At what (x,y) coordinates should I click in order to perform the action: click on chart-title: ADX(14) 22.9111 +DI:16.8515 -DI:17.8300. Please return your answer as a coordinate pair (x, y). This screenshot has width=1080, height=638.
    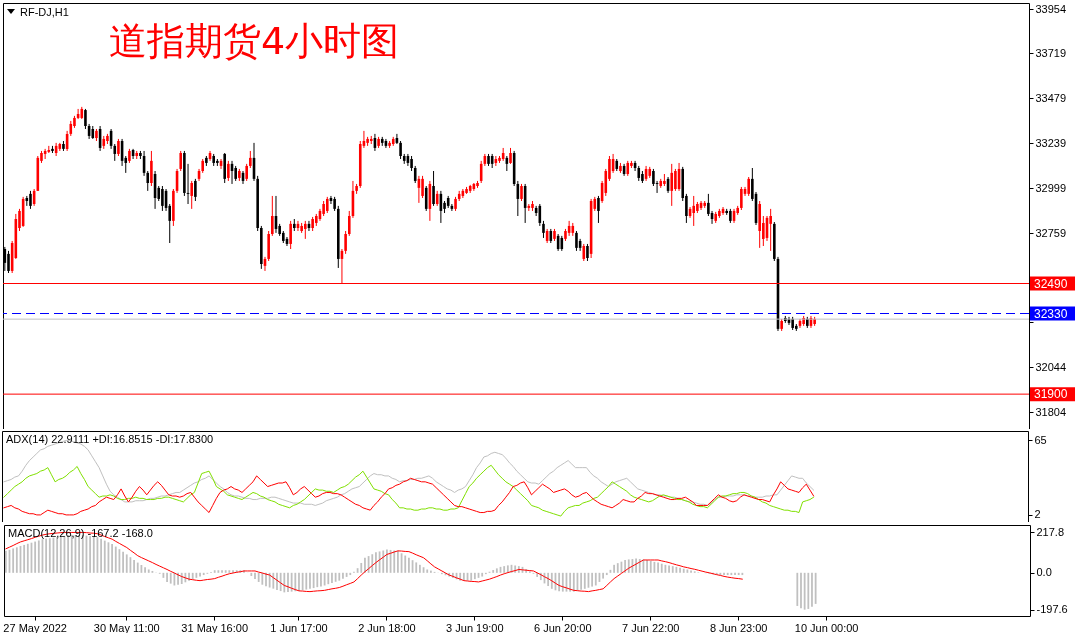
    Looking at the image, I should click on (110, 439).